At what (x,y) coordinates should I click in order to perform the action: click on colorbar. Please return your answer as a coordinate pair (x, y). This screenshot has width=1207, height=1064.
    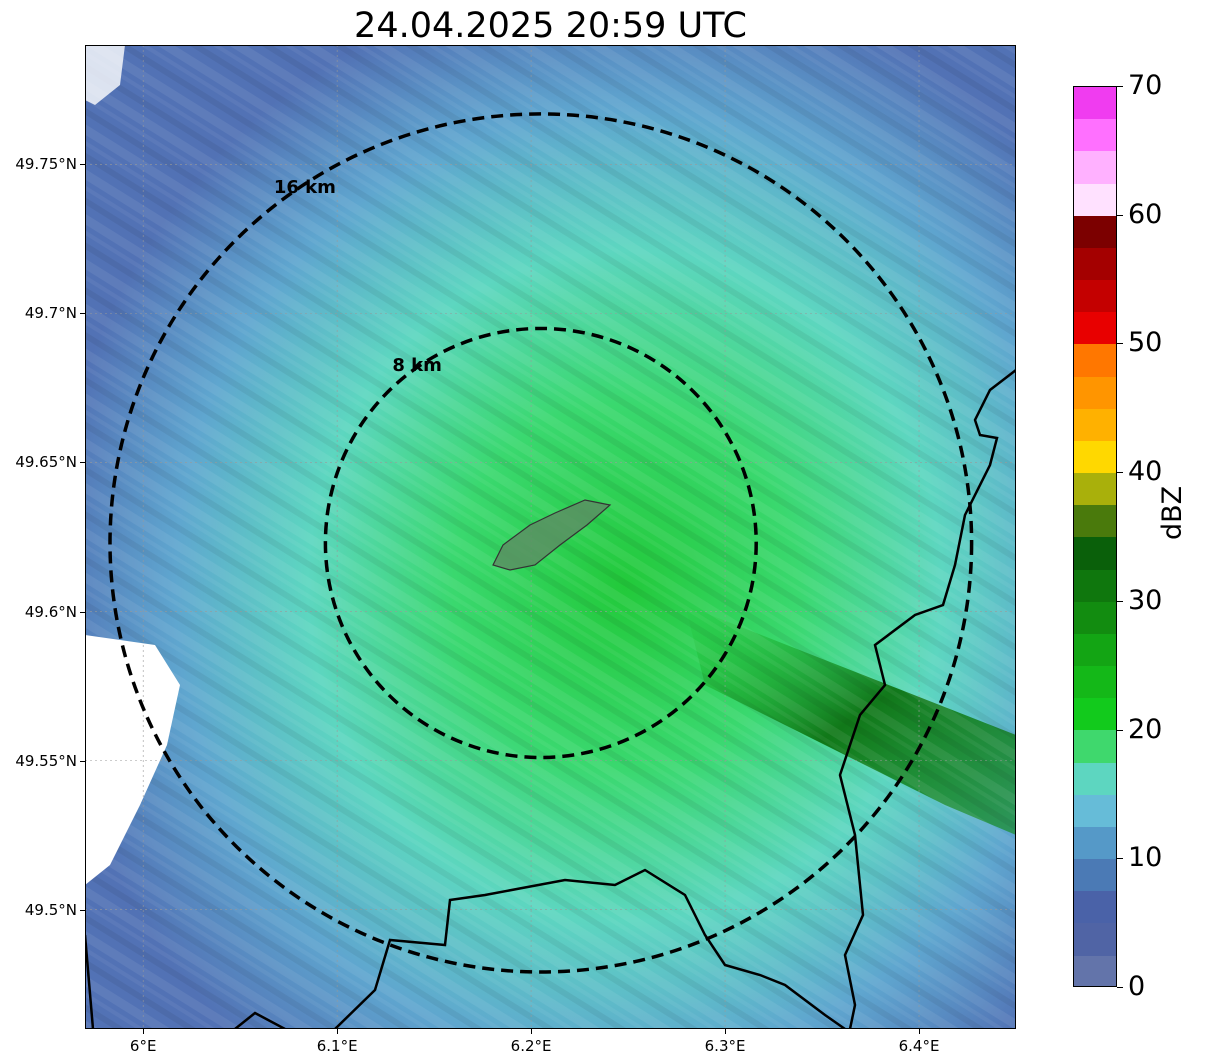
    Looking at the image, I should click on (1095, 536).